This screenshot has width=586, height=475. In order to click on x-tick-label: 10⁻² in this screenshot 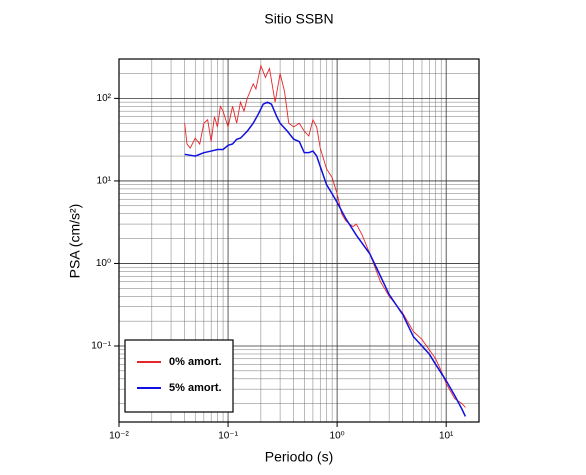, I will do `click(119, 436)`.